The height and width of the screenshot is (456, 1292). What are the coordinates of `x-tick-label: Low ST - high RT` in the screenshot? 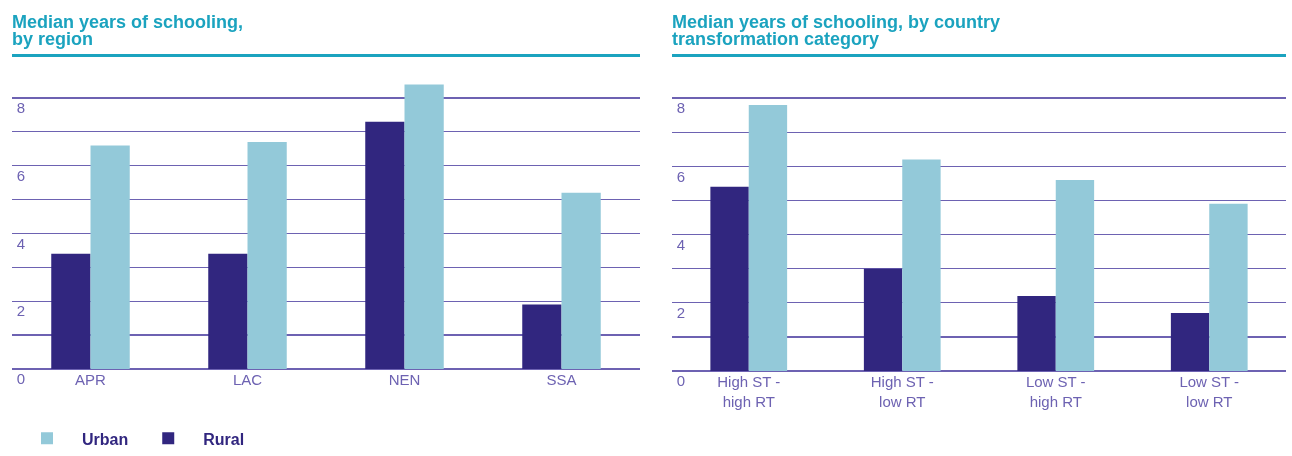 It's located at (1055, 391).